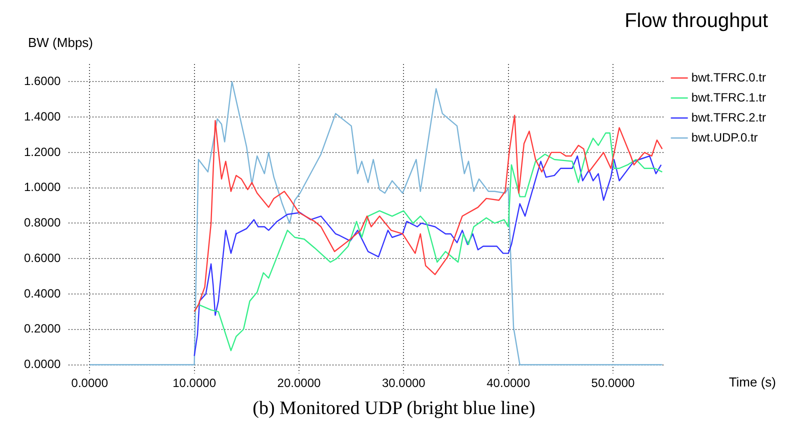  What do you see at coordinates (508, 383) in the screenshot?
I see `x-tick-label: 40.0000` at bounding box center [508, 383].